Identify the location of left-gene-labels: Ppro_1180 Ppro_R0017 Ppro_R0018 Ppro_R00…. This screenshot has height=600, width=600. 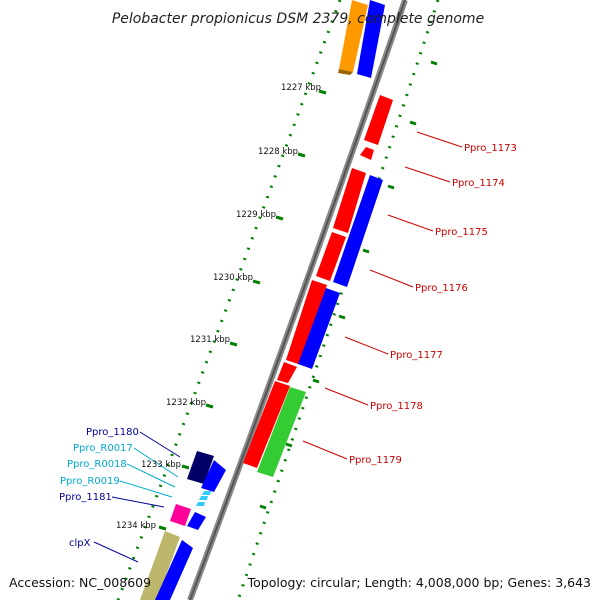
(99, 488).